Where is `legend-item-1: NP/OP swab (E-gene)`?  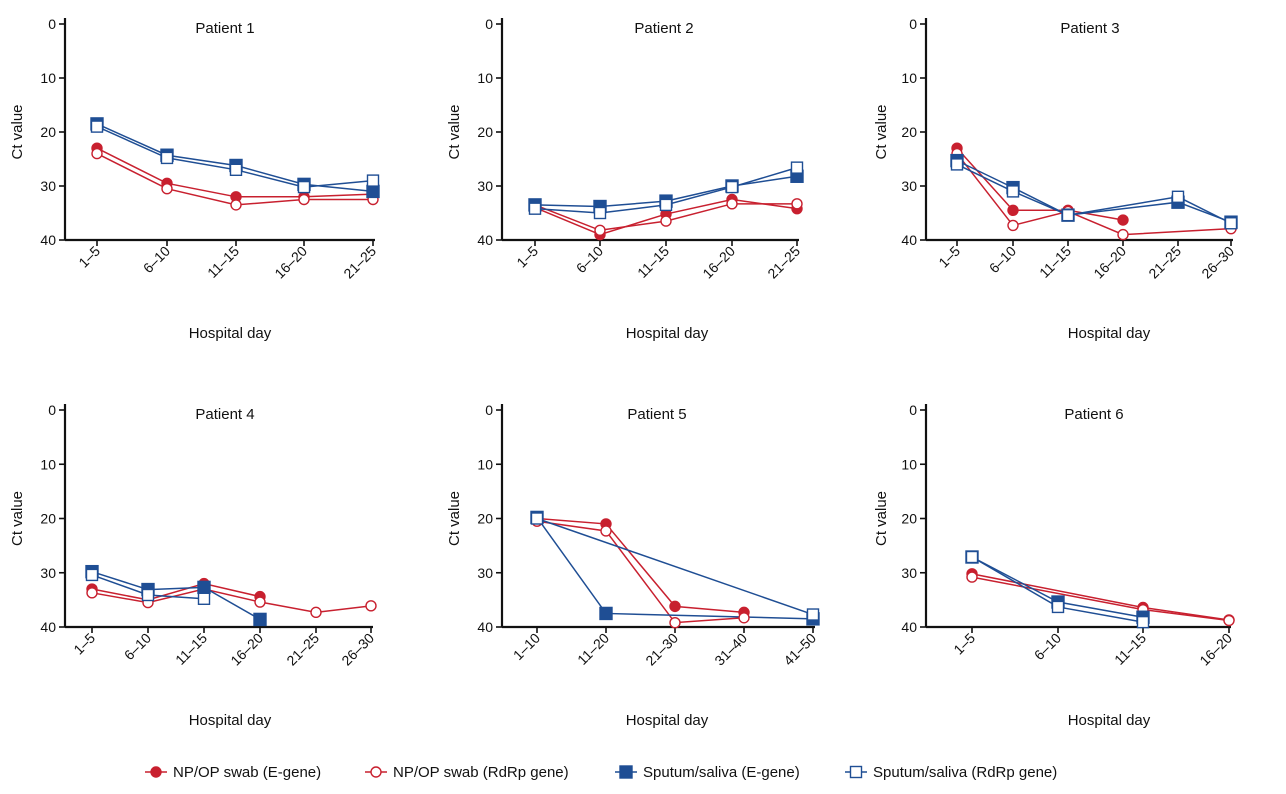 legend-item-1: NP/OP swab (E-gene) is located at coordinates (233, 772).